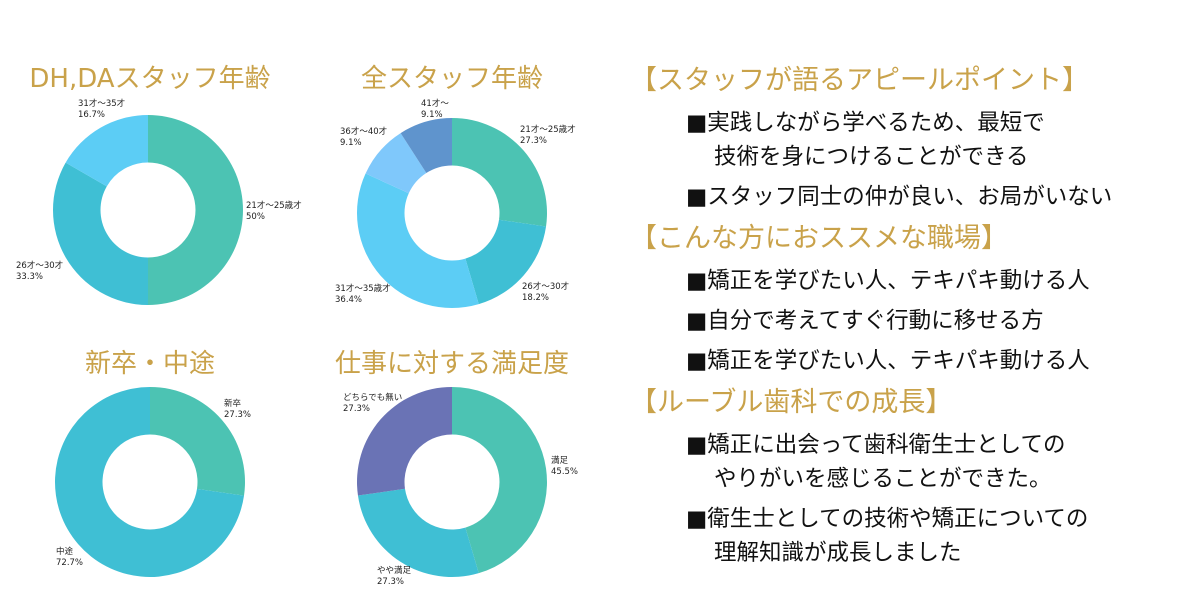 Image resolution: width=1200 pixels, height=600 pixels. What do you see at coordinates (876, 445) in the screenshot?
I see `bullet-text: ■矯正に出会って歯科衛生士としての` at bounding box center [876, 445].